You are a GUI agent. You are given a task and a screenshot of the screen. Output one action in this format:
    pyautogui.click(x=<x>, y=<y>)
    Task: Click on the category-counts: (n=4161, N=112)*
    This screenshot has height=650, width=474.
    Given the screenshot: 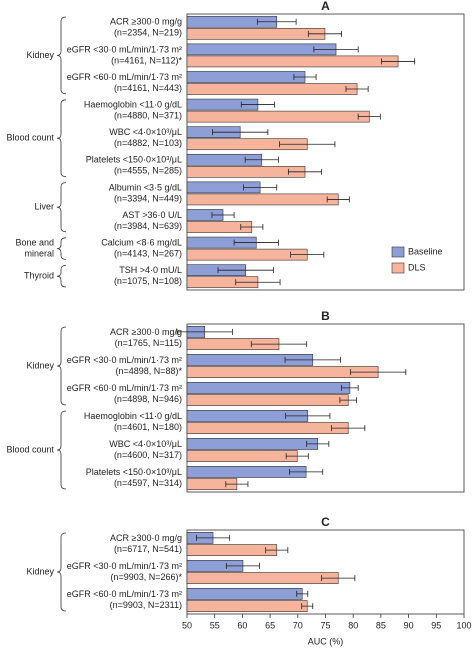 What is the action you would take?
    pyautogui.click(x=146, y=60)
    